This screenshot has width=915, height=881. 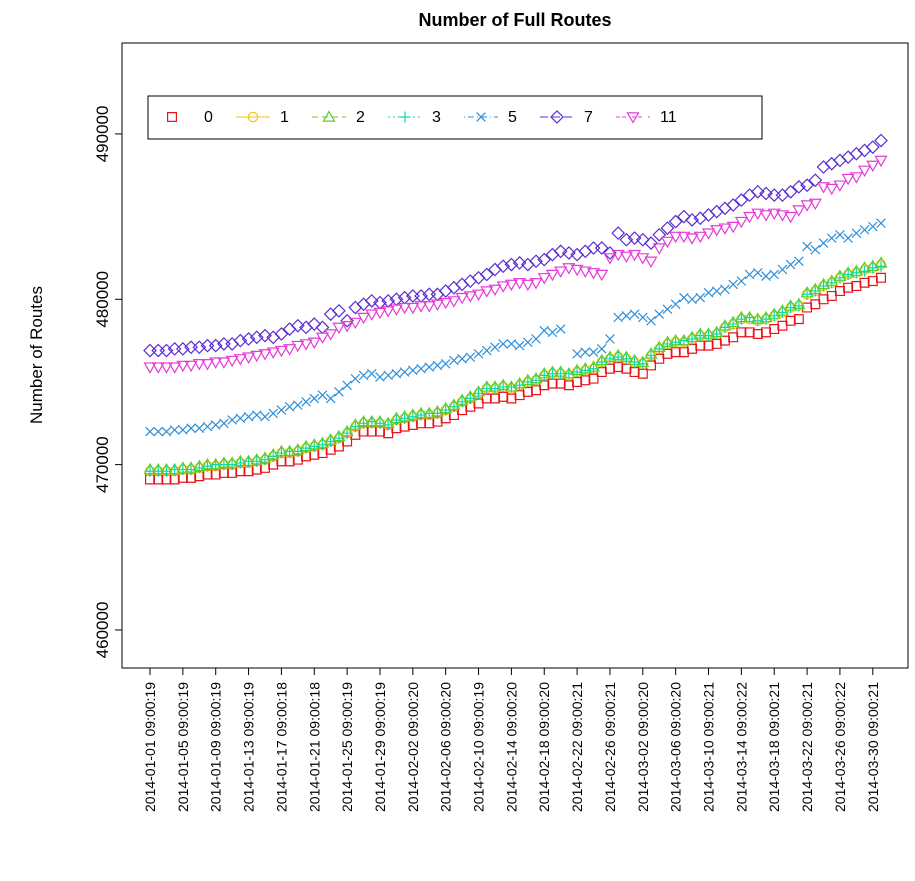 What do you see at coordinates (281, 747) in the screenshot?
I see `x-tick-label: 2014-01-17 09:00:18` at bounding box center [281, 747].